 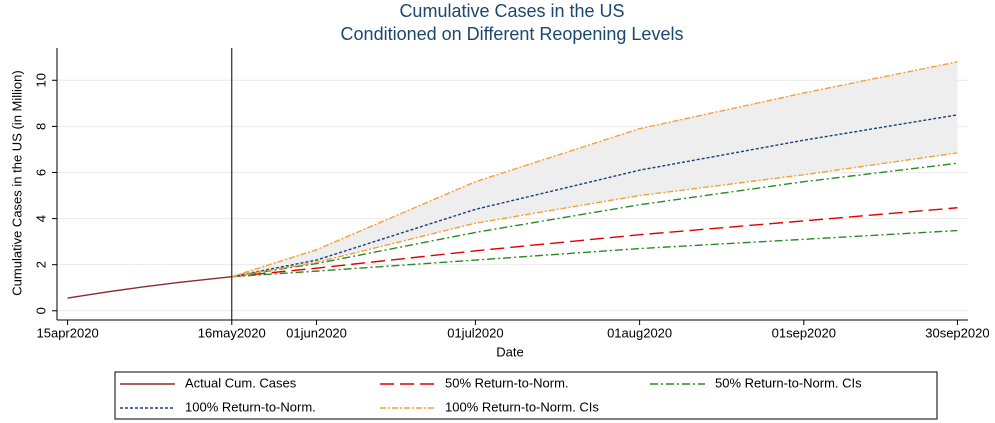 What do you see at coordinates (40, 264) in the screenshot?
I see `y-tick-label: 2` at bounding box center [40, 264].